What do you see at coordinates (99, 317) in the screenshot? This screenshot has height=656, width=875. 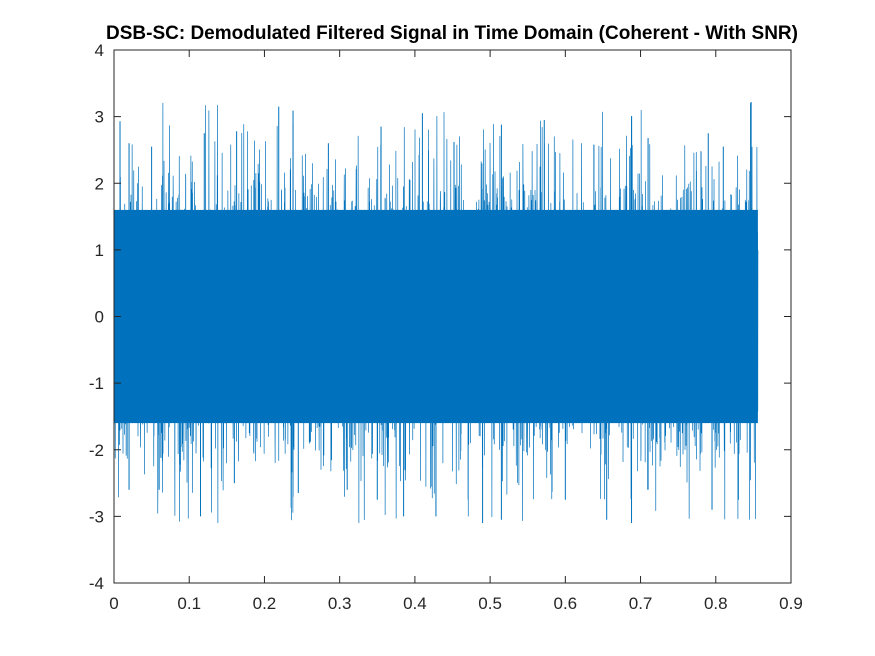 I see `y-tick-label: 0` at bounding box center [99, 317].